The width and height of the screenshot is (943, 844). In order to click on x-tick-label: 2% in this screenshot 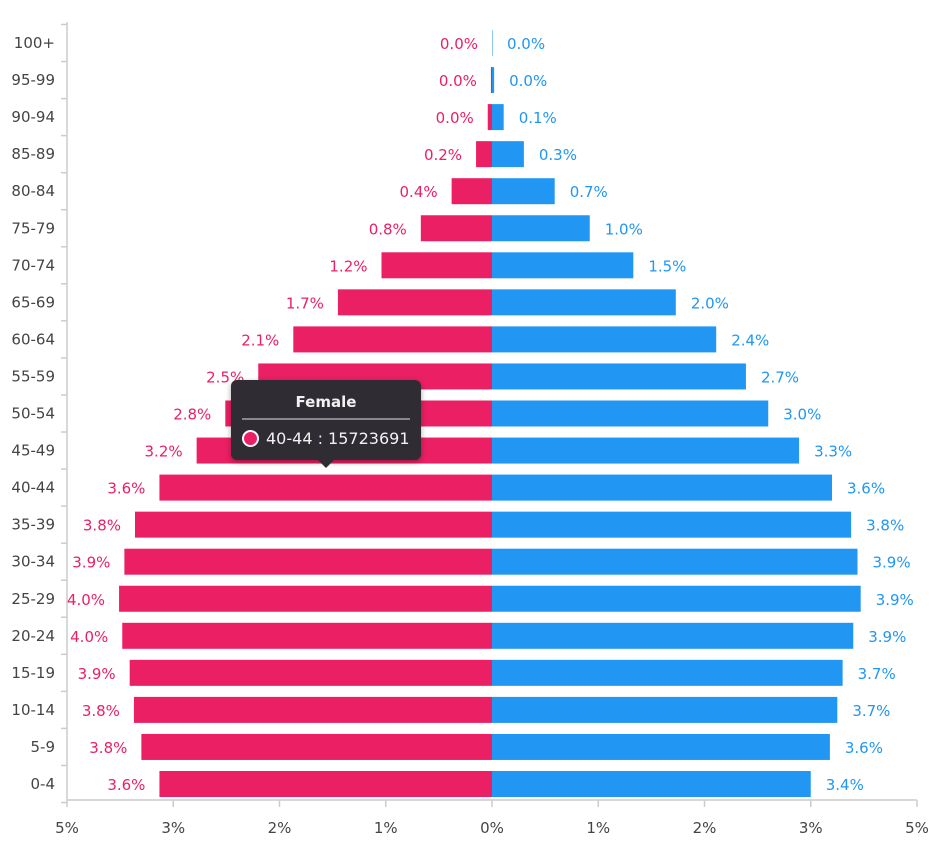, I will do `click(705, 828)`.